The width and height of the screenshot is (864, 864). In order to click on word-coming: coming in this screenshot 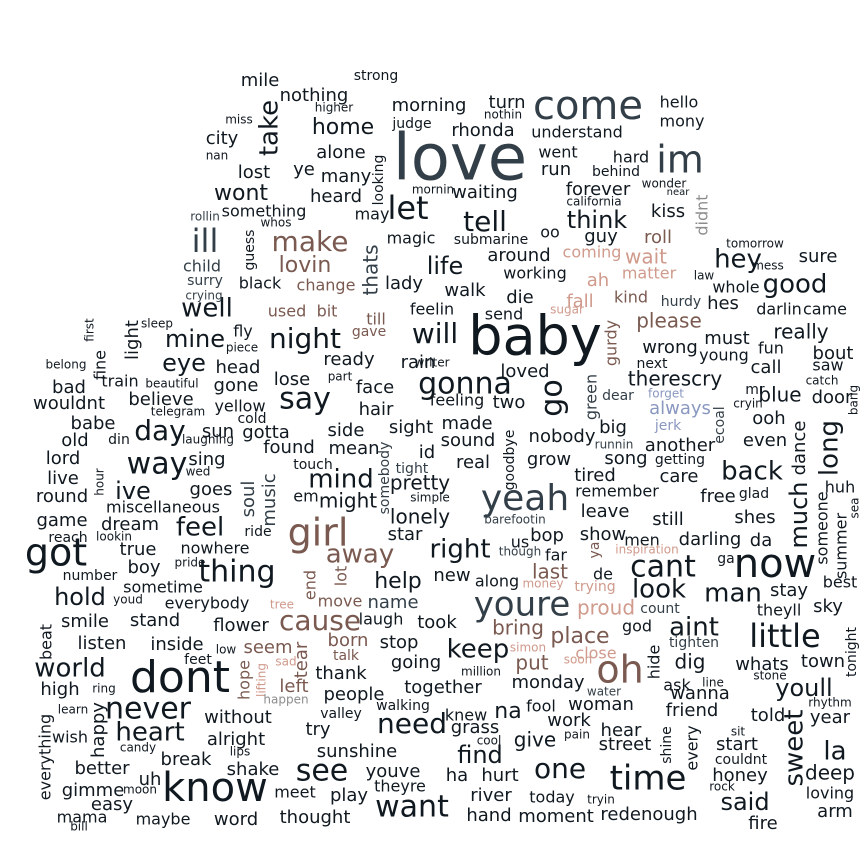, I will do `click(592, 252)`.